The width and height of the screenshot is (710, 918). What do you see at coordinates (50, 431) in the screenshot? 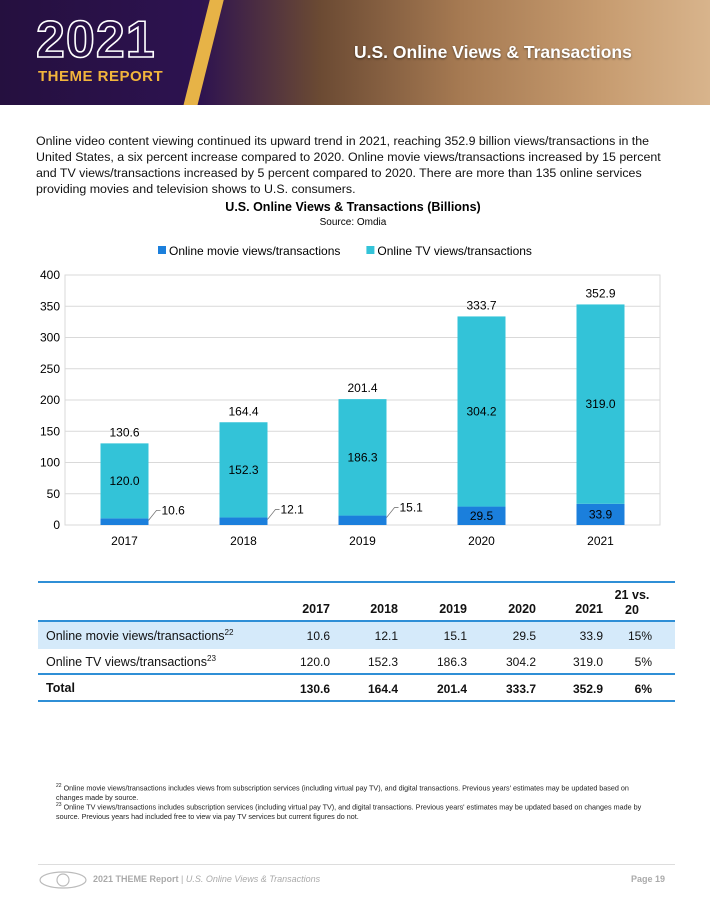
I see `y-tick-label: 150` at bounding box center [50, 431].